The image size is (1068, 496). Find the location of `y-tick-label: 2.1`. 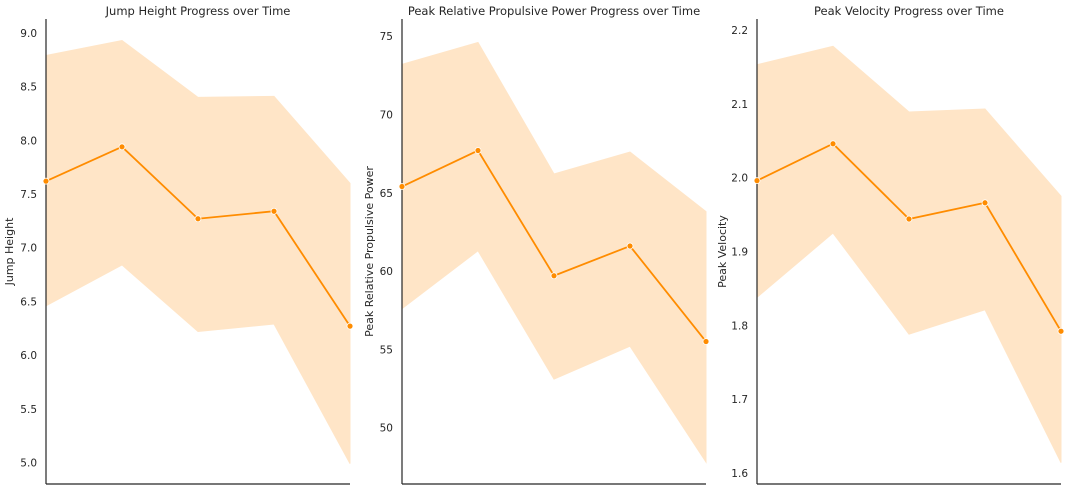

y-tick-label: 2.1 is located at coordinates (739, 105).